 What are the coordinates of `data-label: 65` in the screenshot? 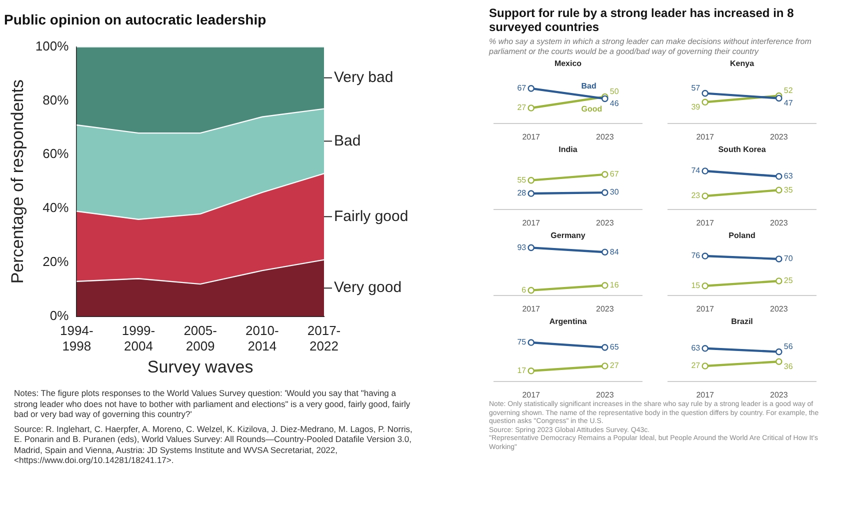 It's located at (615, 347).